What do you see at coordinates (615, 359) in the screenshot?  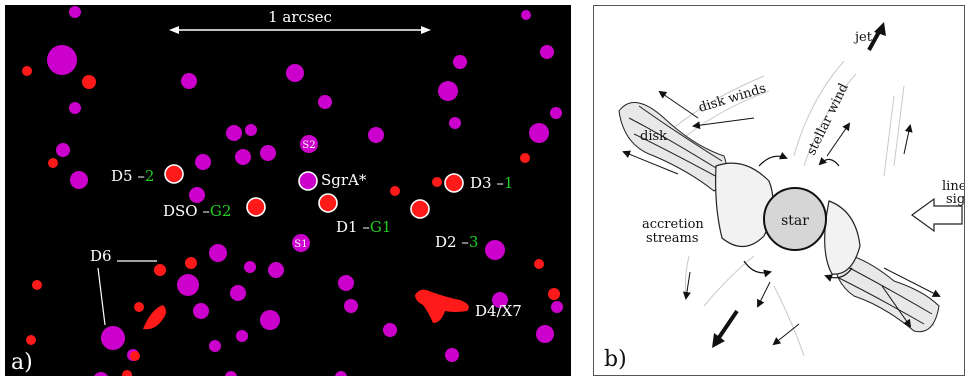 I see `panel-b-letter: b)` at bounding box center [615, 359].